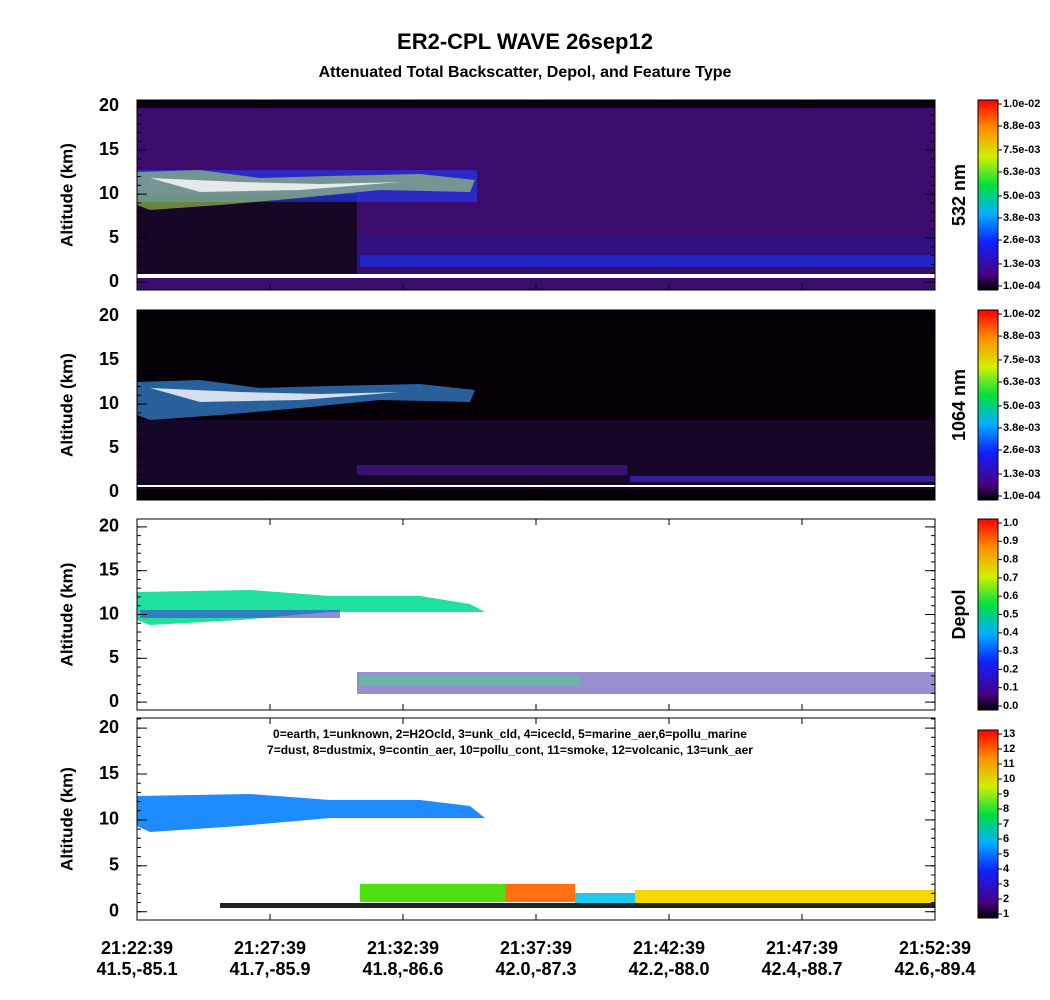 The width and height of the screenshot is (1050, 1000). What do you see at coordinates (1010, 541) in the screenshot?
I see `colorbar-tick-label: 0.9` at bounding box center [1010, 541].